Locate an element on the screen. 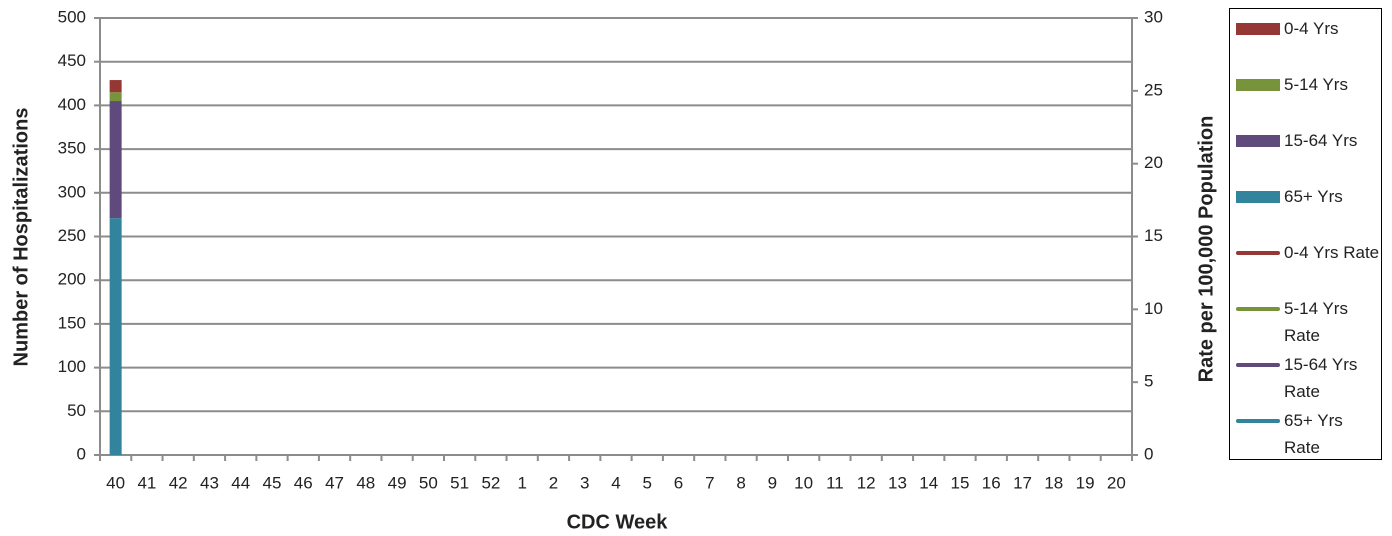  legend-label: 65+ Yrs is located at coordinates (1313, 196).